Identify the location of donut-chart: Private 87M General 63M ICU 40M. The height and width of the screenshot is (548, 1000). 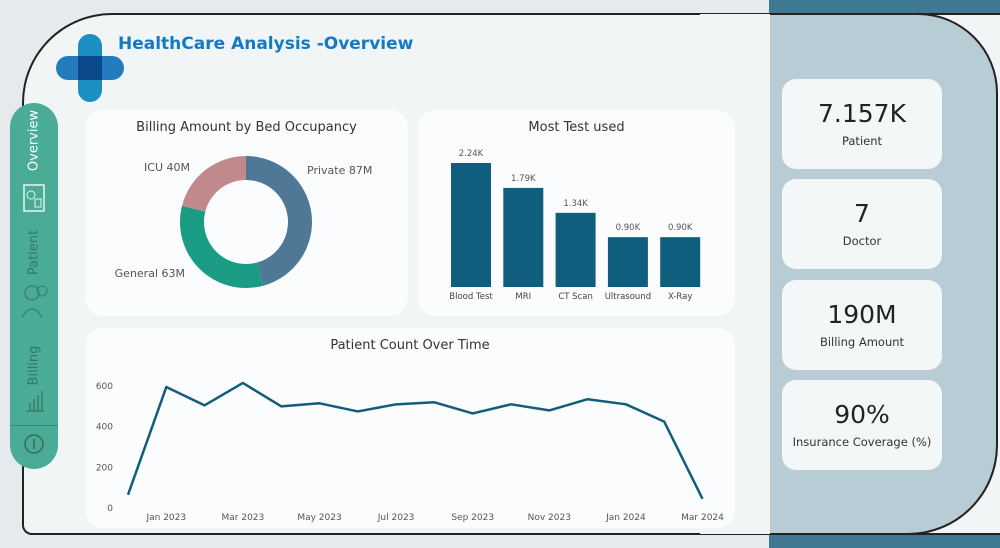
(243, 222).